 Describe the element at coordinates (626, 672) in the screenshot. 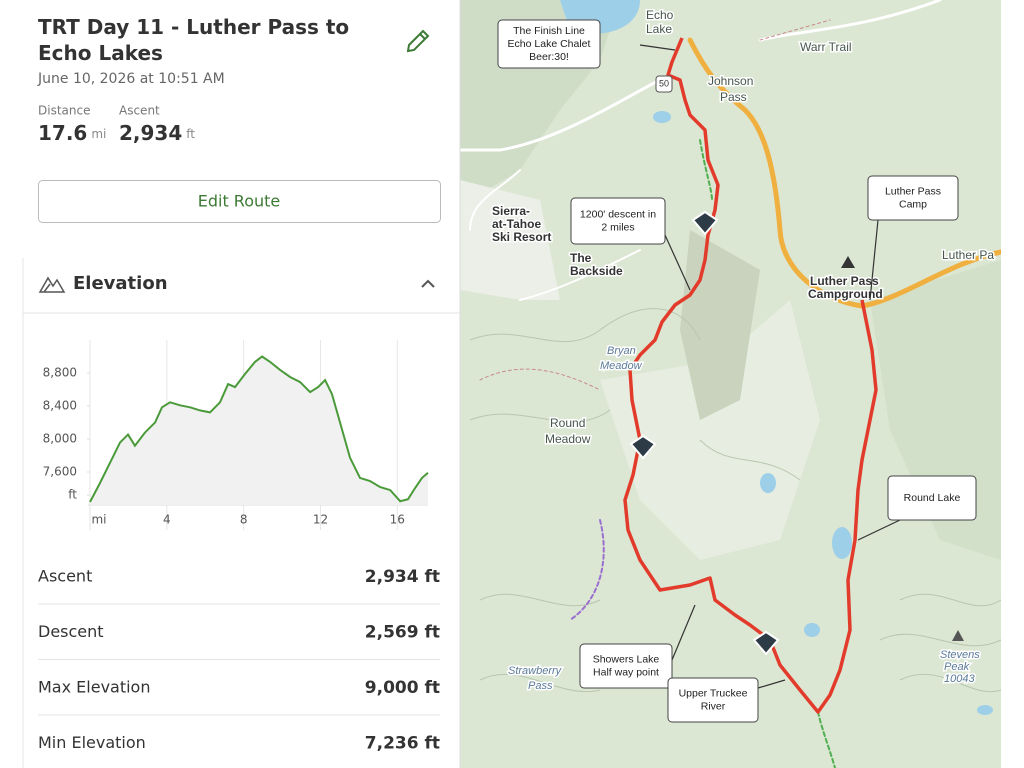

I see `callout-text: Half way point` at that location.